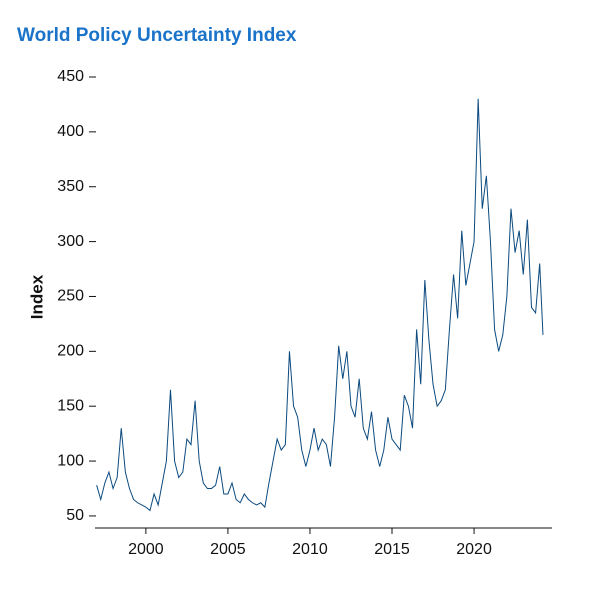  Describe the element at coordinates (70, 76) in the screenshot. I see `y-tick-label: 450` at that location.